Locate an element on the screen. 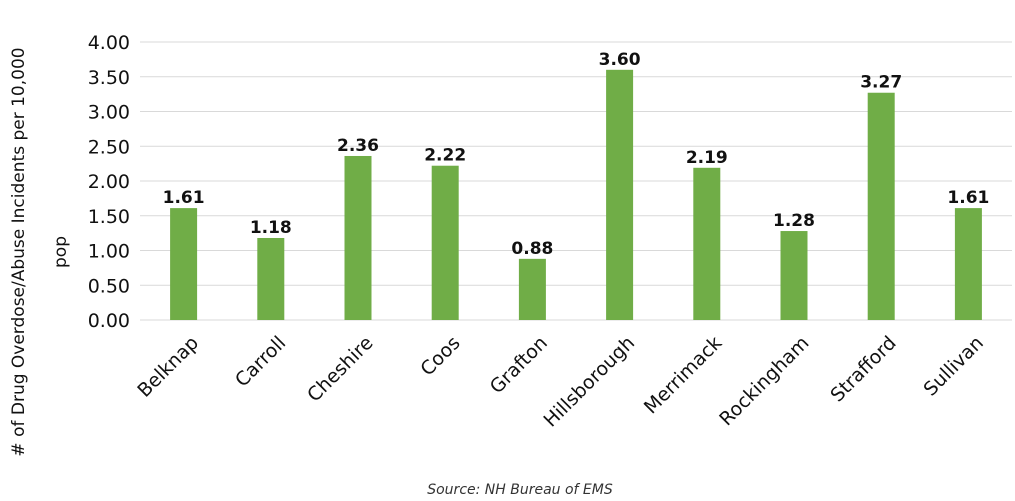  bar-sullivan is located at coordinates (968, 264).